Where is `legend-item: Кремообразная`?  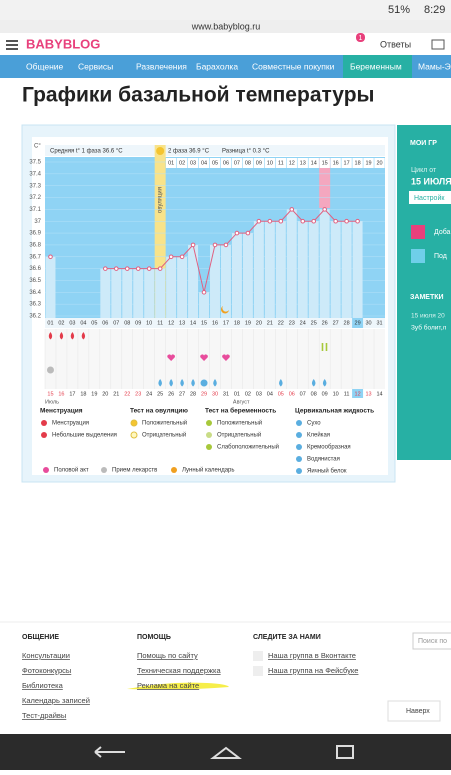
legend-item: Кремообразная is located at coordinates (329, 448).